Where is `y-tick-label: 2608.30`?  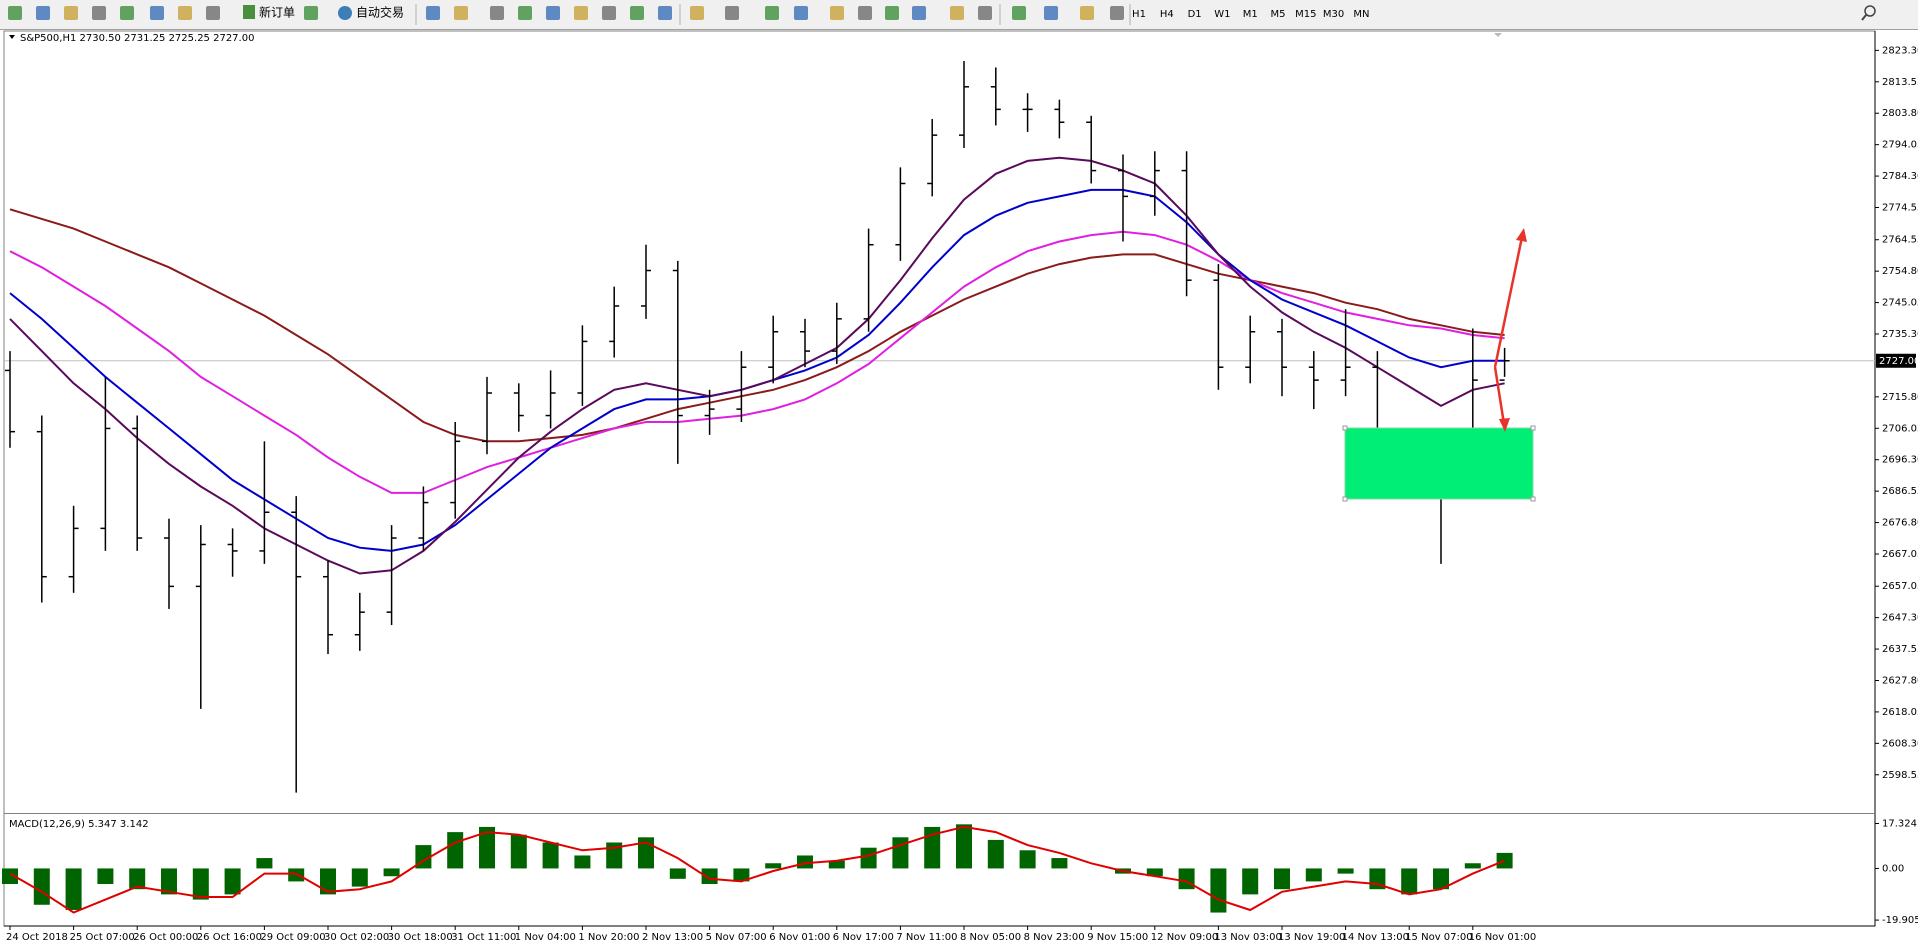
y-tick-label: 2608.30 is located at coordinates (1900, 743).